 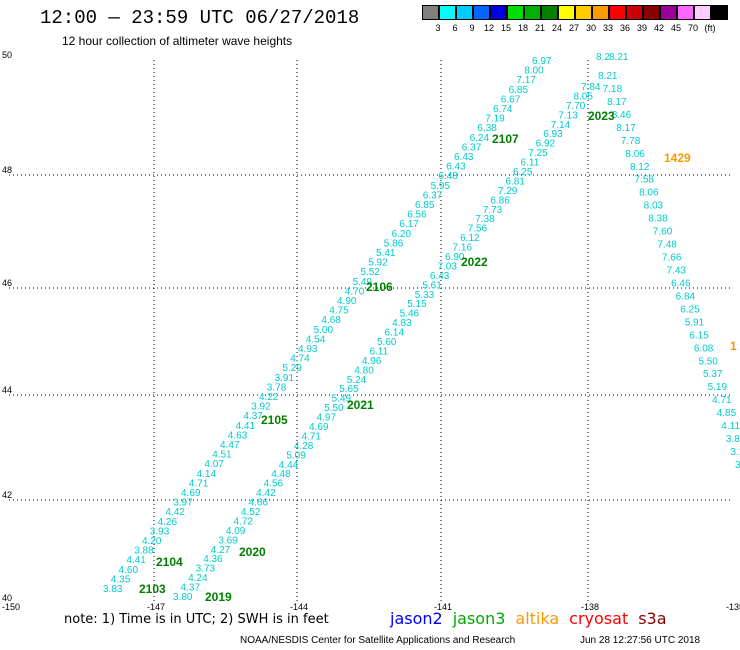 What do you see at coordinates (503, 109) in the screenshot?
I see `wave-height-value: 6.74` at bounding box center [503, 109].